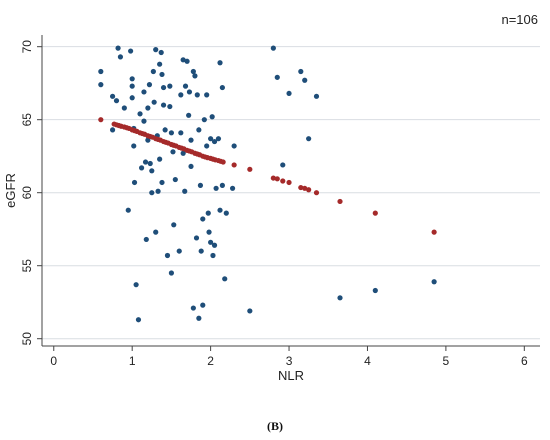  I want to click on x-tick-label: 1, so click(132, 361).